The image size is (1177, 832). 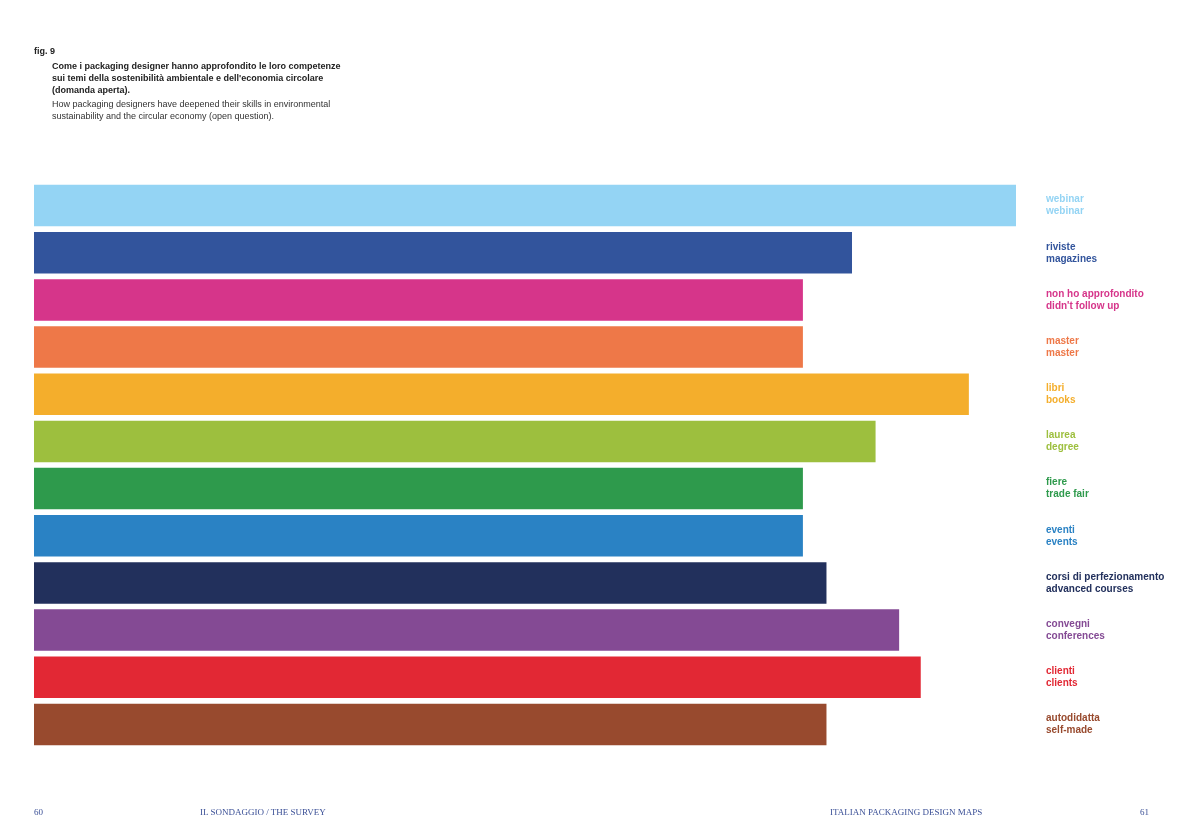 I want to click on y-tick-label: webinar webinar, so click(x=1064, y=205).